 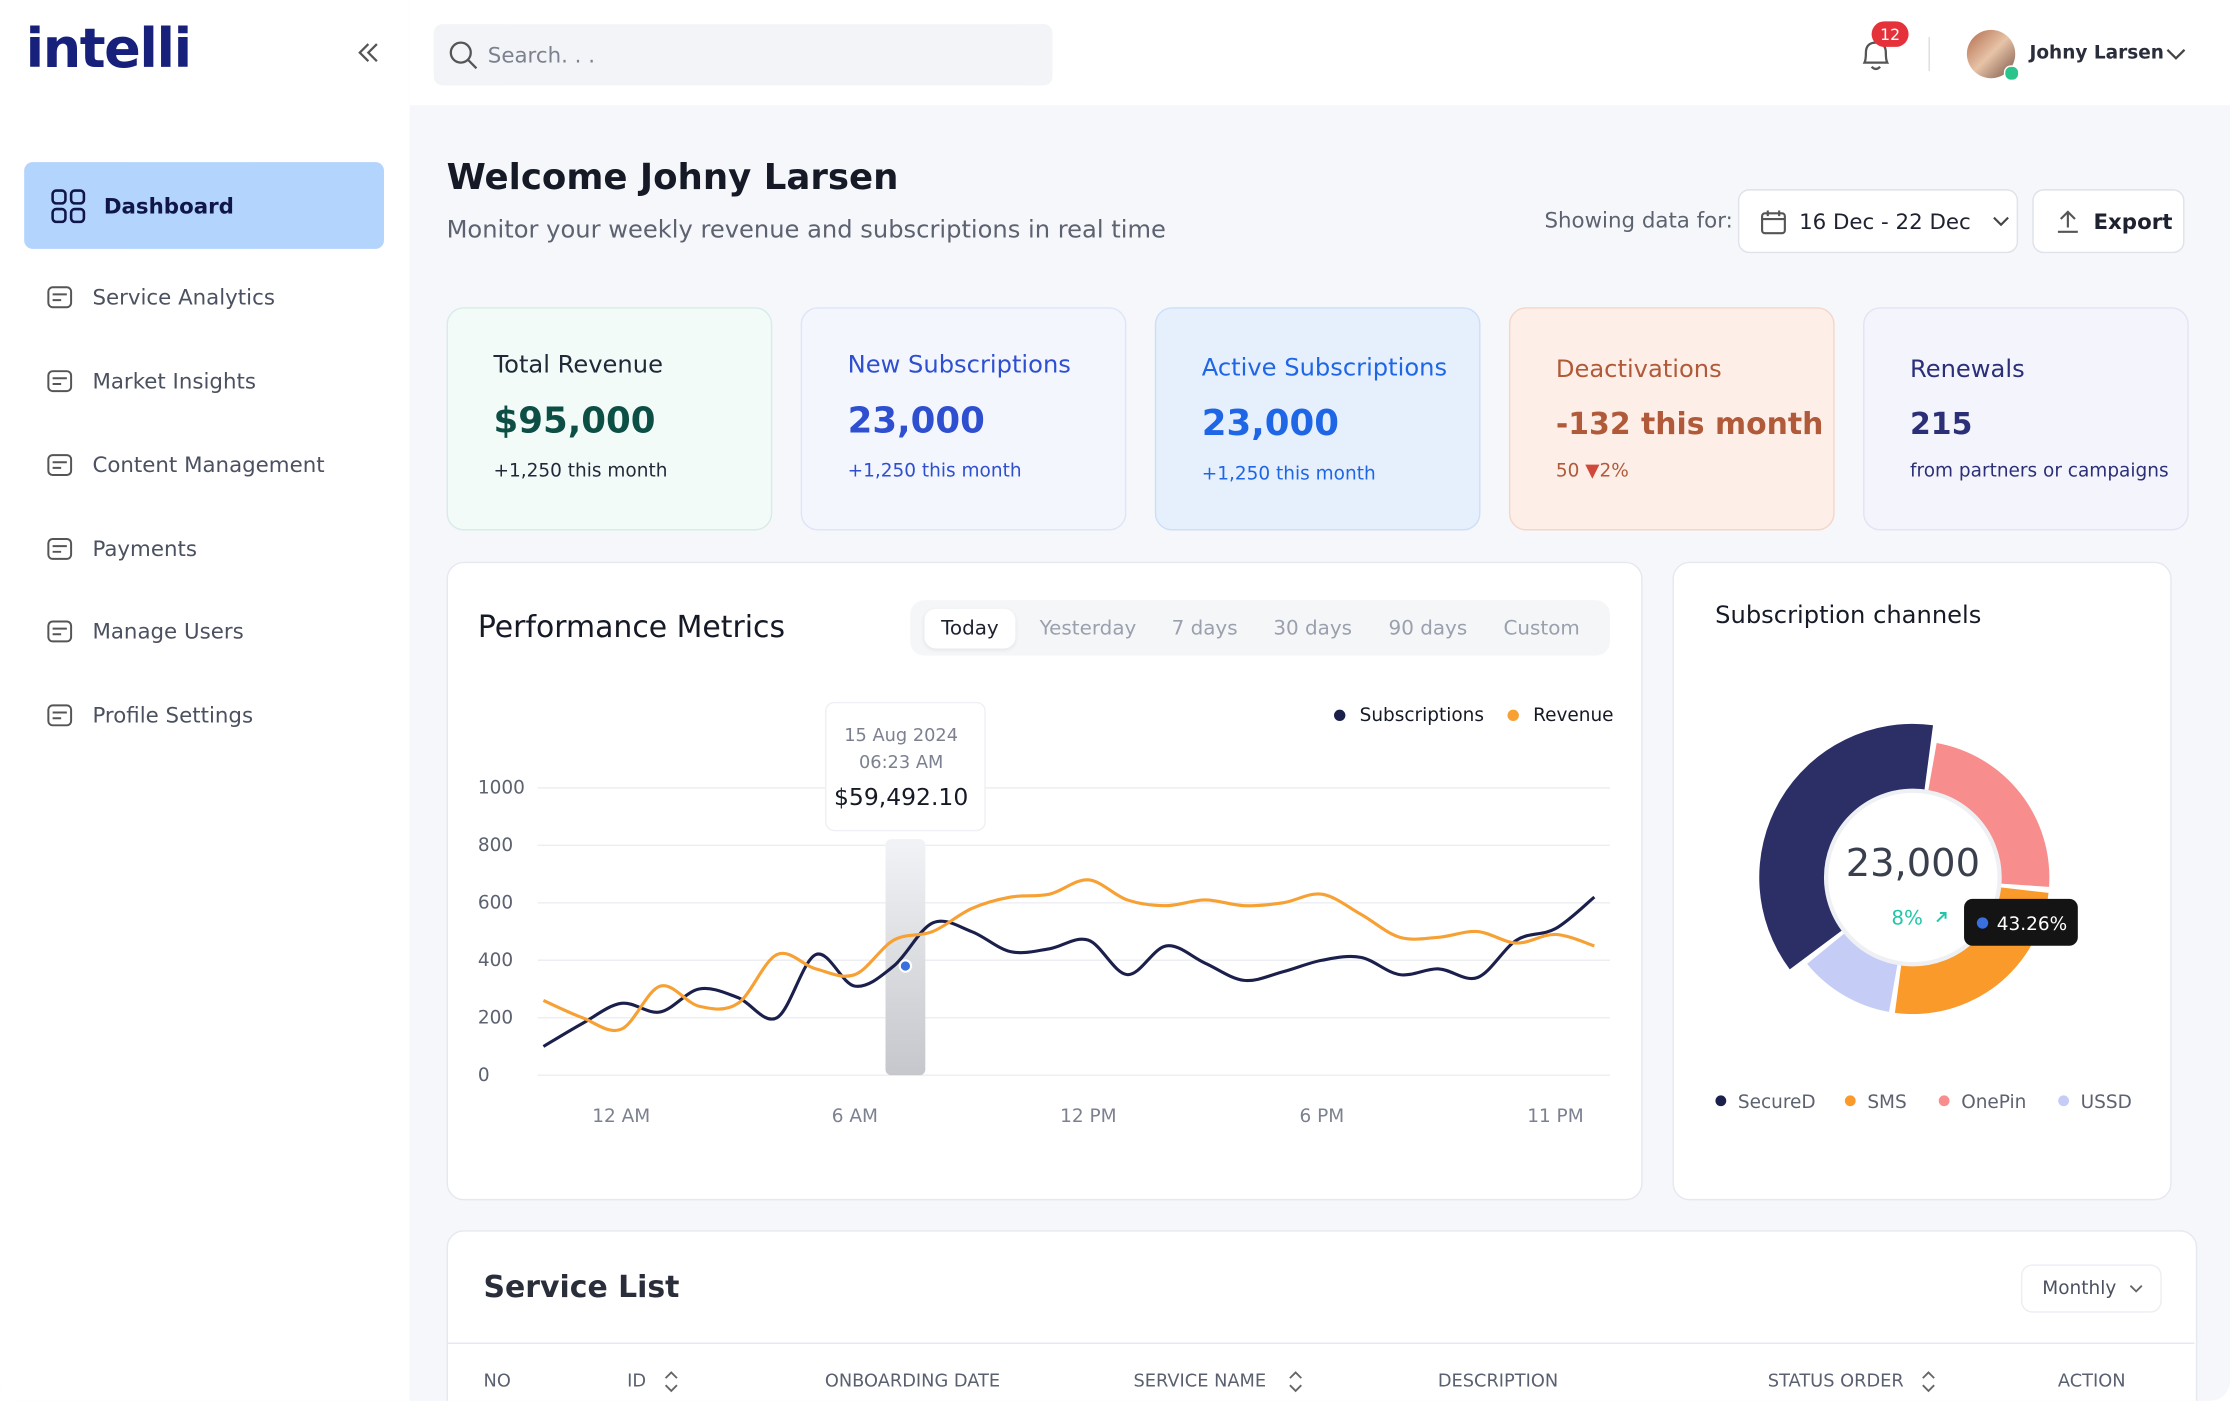 I want to click on range-pill: Today, so click(x=970, y=628).